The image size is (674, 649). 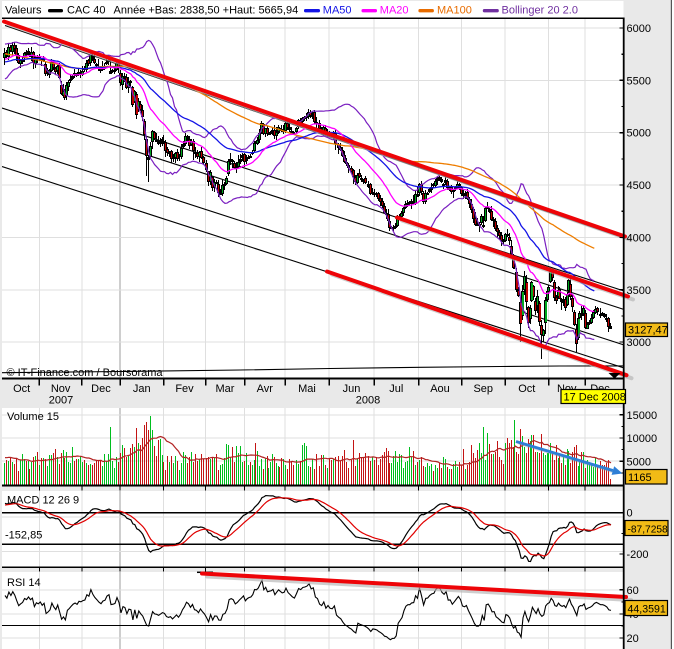 What do you see at coordinates (633, 591) in the screenshot?
I see `svg-text: 60` at bounding box center [633, 591].